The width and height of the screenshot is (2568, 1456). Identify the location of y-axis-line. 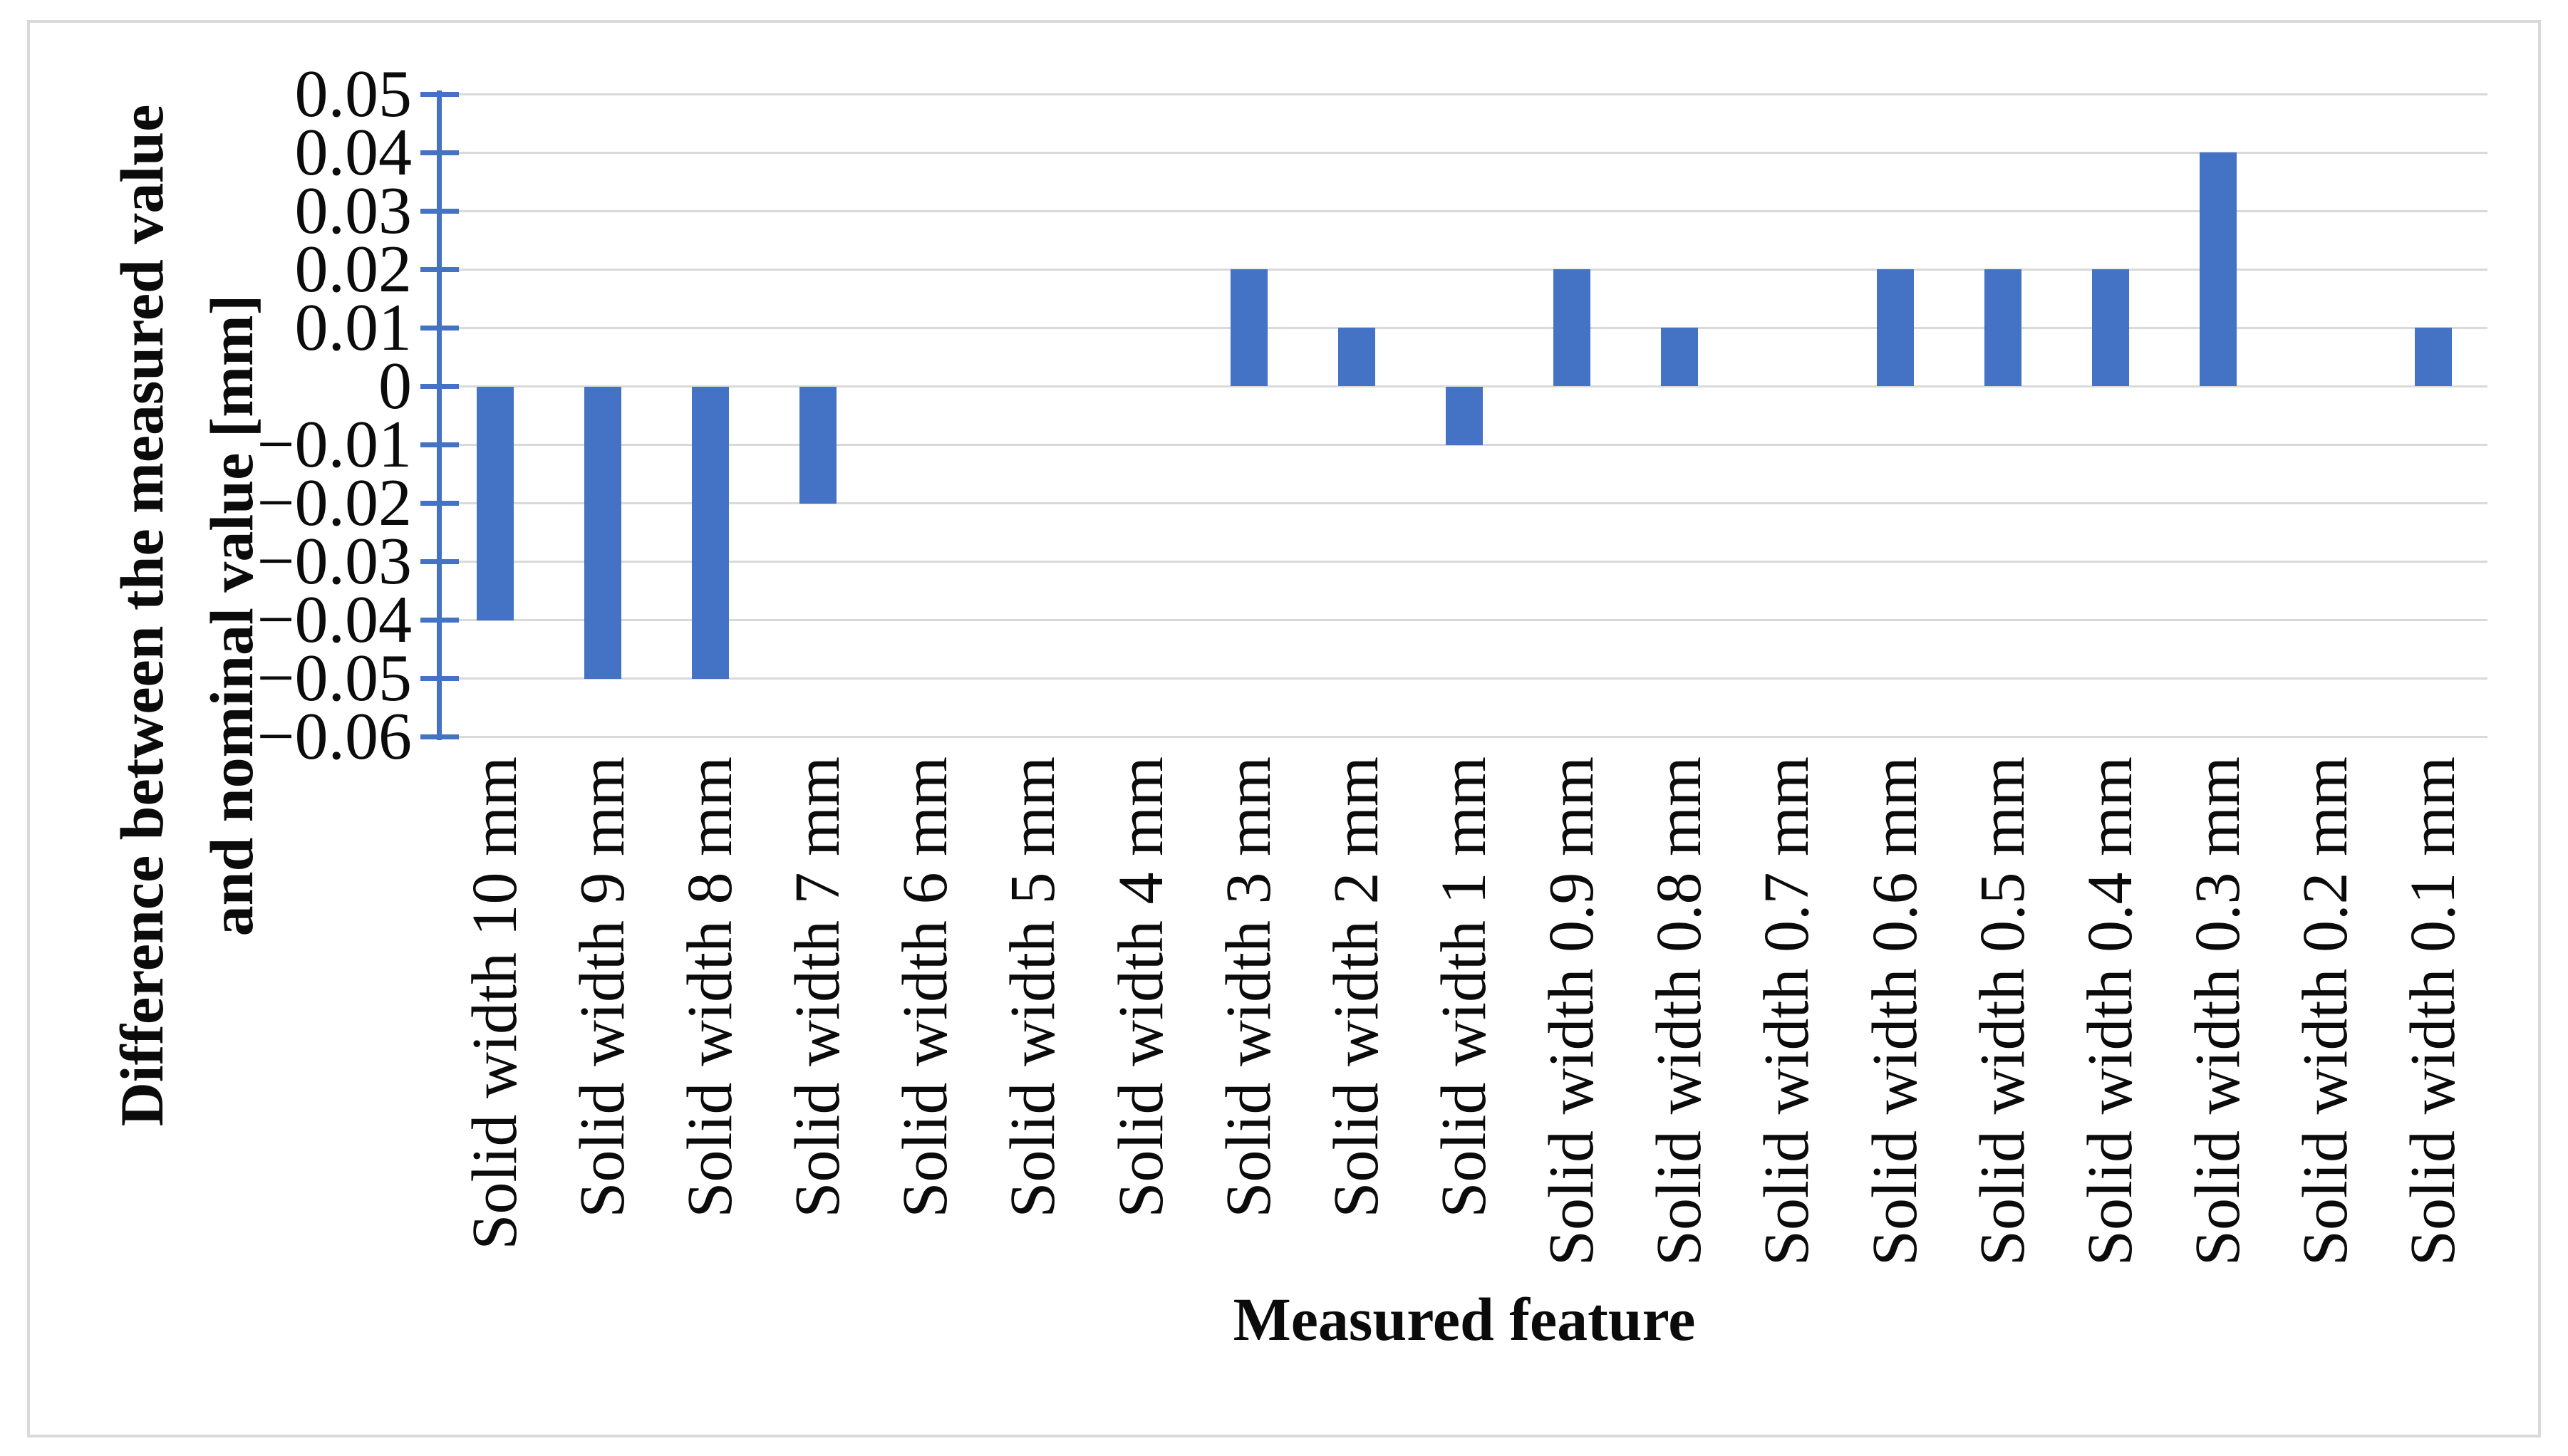
(440, 415).